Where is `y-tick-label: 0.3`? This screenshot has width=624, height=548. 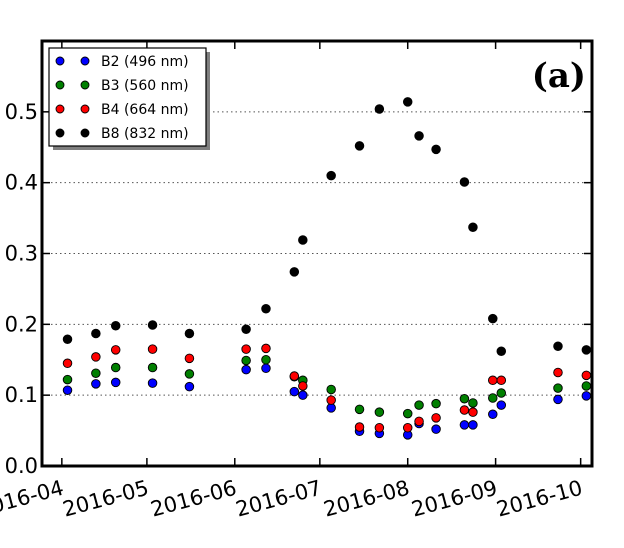
y-tick-label: 0.3 is located at coordinates (21, 254).